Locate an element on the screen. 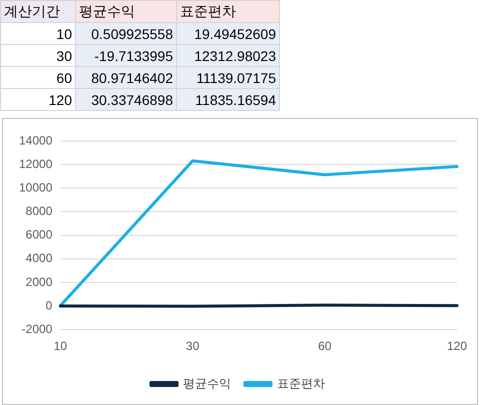 The width and height of the screenshot is (480, 405). x-tick-label: 60 is located at coordinates (325, 346).